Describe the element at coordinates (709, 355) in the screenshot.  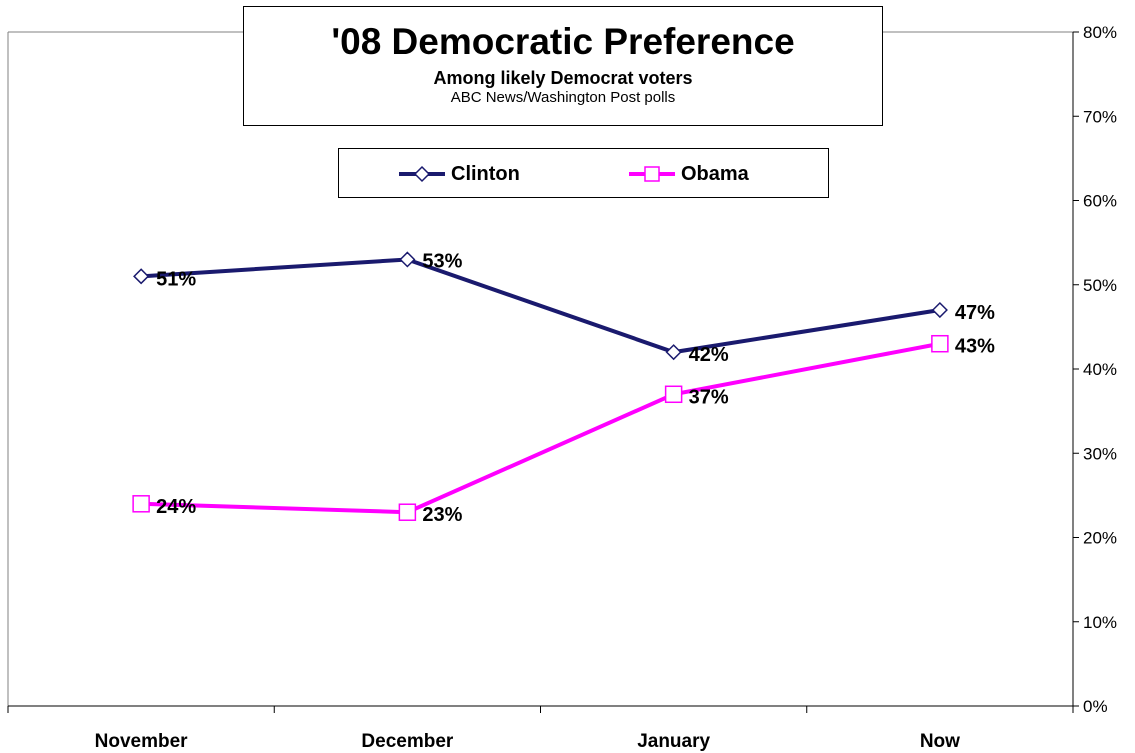
I see `data-label-clinton: 42%` at that location.